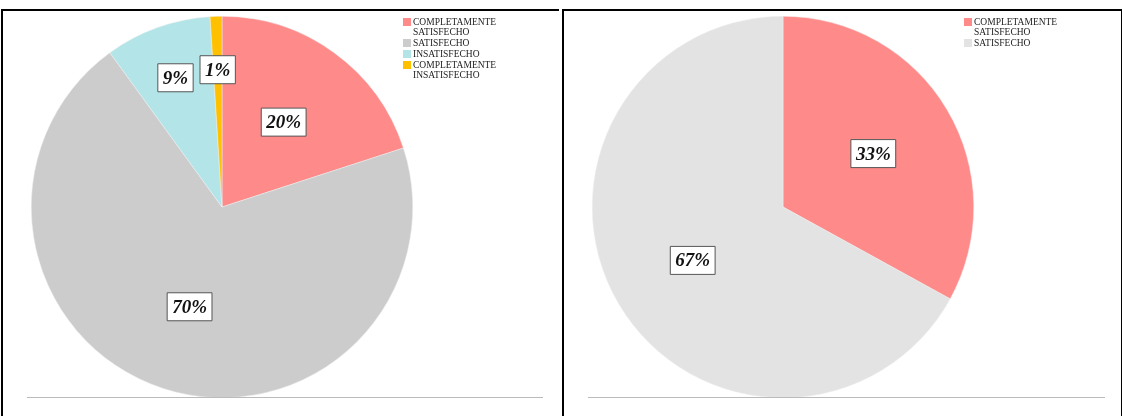 This screenshot has width=1122, height=416. Describe the element at coordinates (872, 153) in the screenshot. I see `data-label: 33%` at that location.